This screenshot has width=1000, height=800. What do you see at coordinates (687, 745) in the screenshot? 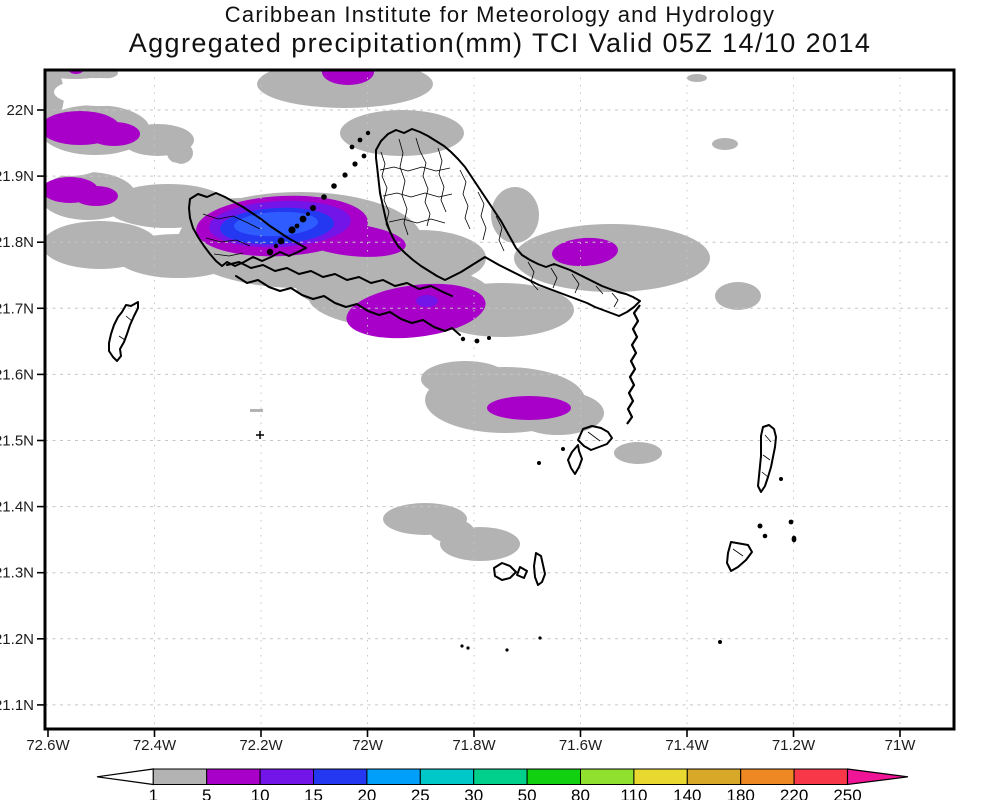
I see `x-axis-label: 71.4W` at bounding box center [687, 745].